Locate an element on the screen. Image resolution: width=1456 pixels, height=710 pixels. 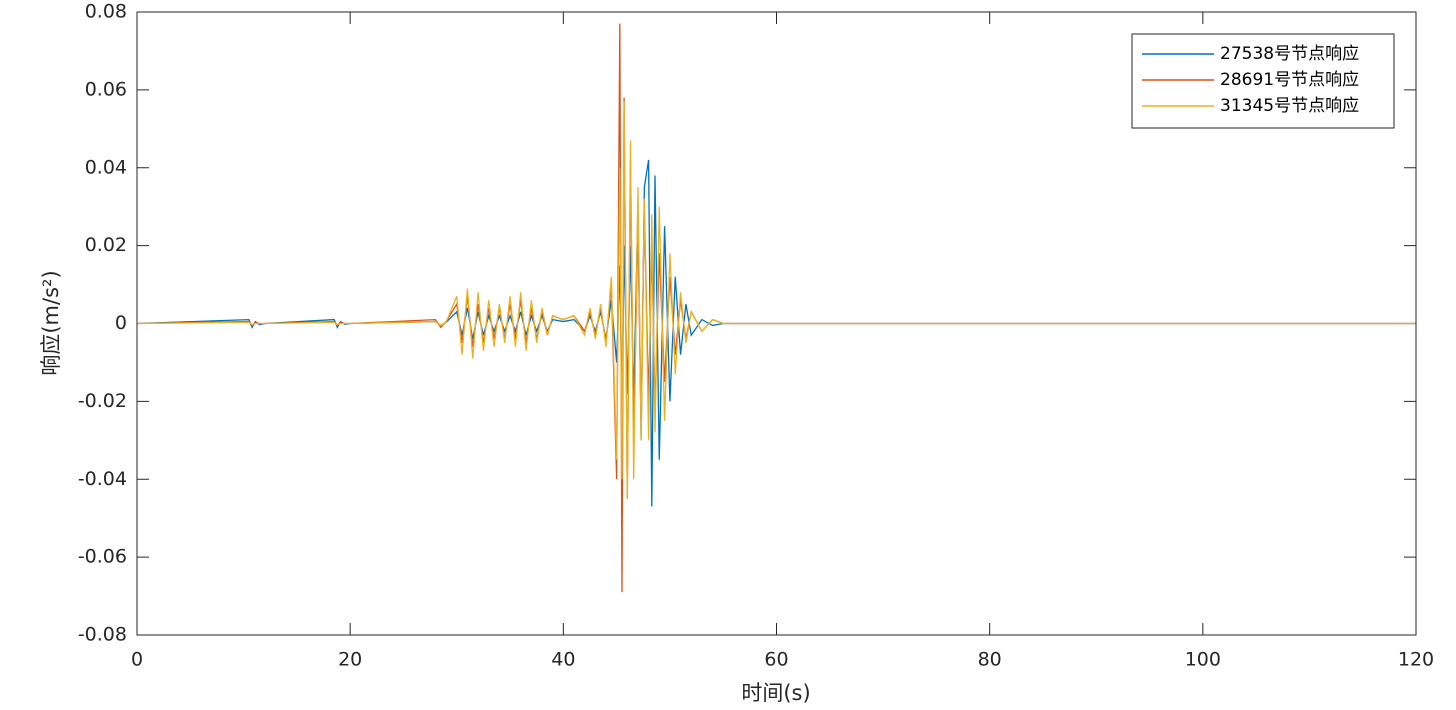
y-tick-label: -0.08 is located at coordinates (102, 635).